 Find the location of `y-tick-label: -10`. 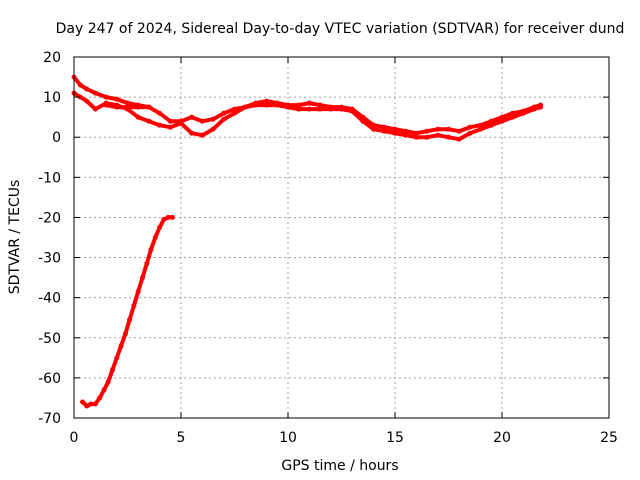

y-tick-label: -10 is located at coordinates (49, 178).